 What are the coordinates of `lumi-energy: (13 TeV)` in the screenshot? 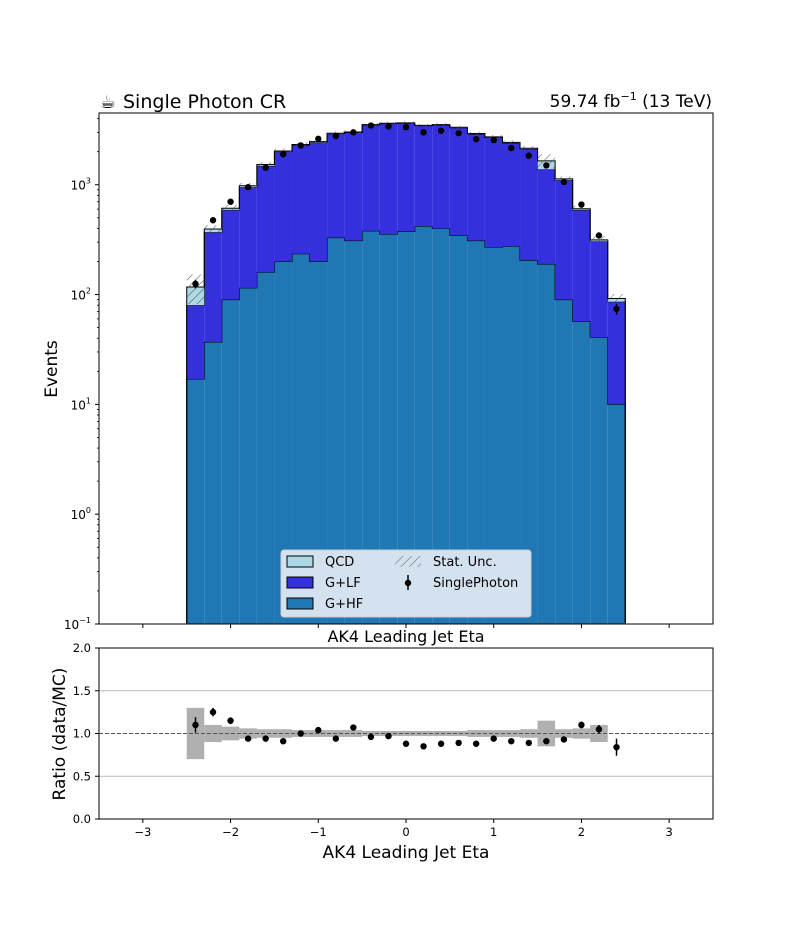 It's located at (674, 102).